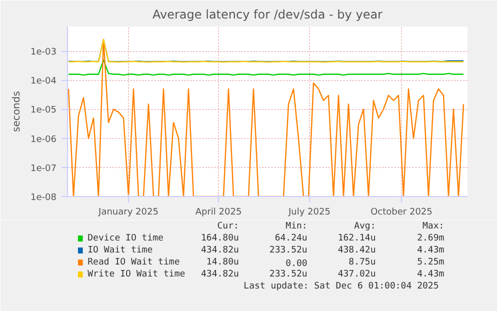 The height and width of the screenshot is (311, 497). Describe the element at coordinates (43, 169) in the screenshot. I see `y-tick-label: 1e-07` at that location.